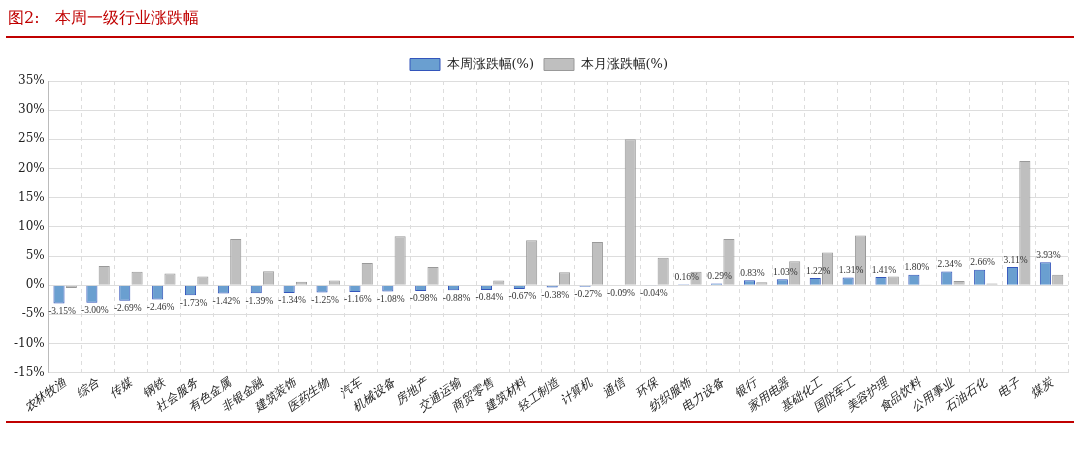  What do you see at coordinates (358, 299) in the screenshot?
I see `data-label: -1.16%` at bounding box center [358, 299].